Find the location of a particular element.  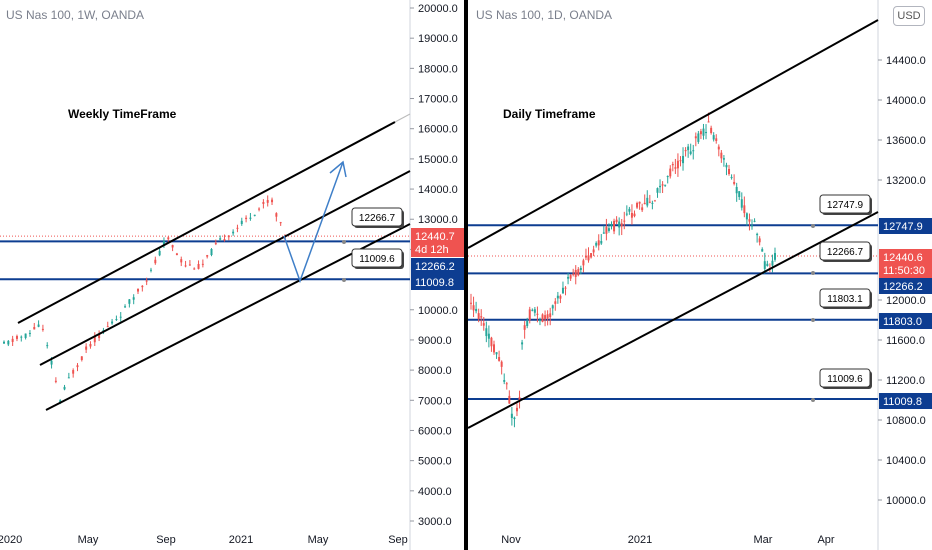

y-axis-tick-label: 13000.0 is located at coordinates (438, 220).